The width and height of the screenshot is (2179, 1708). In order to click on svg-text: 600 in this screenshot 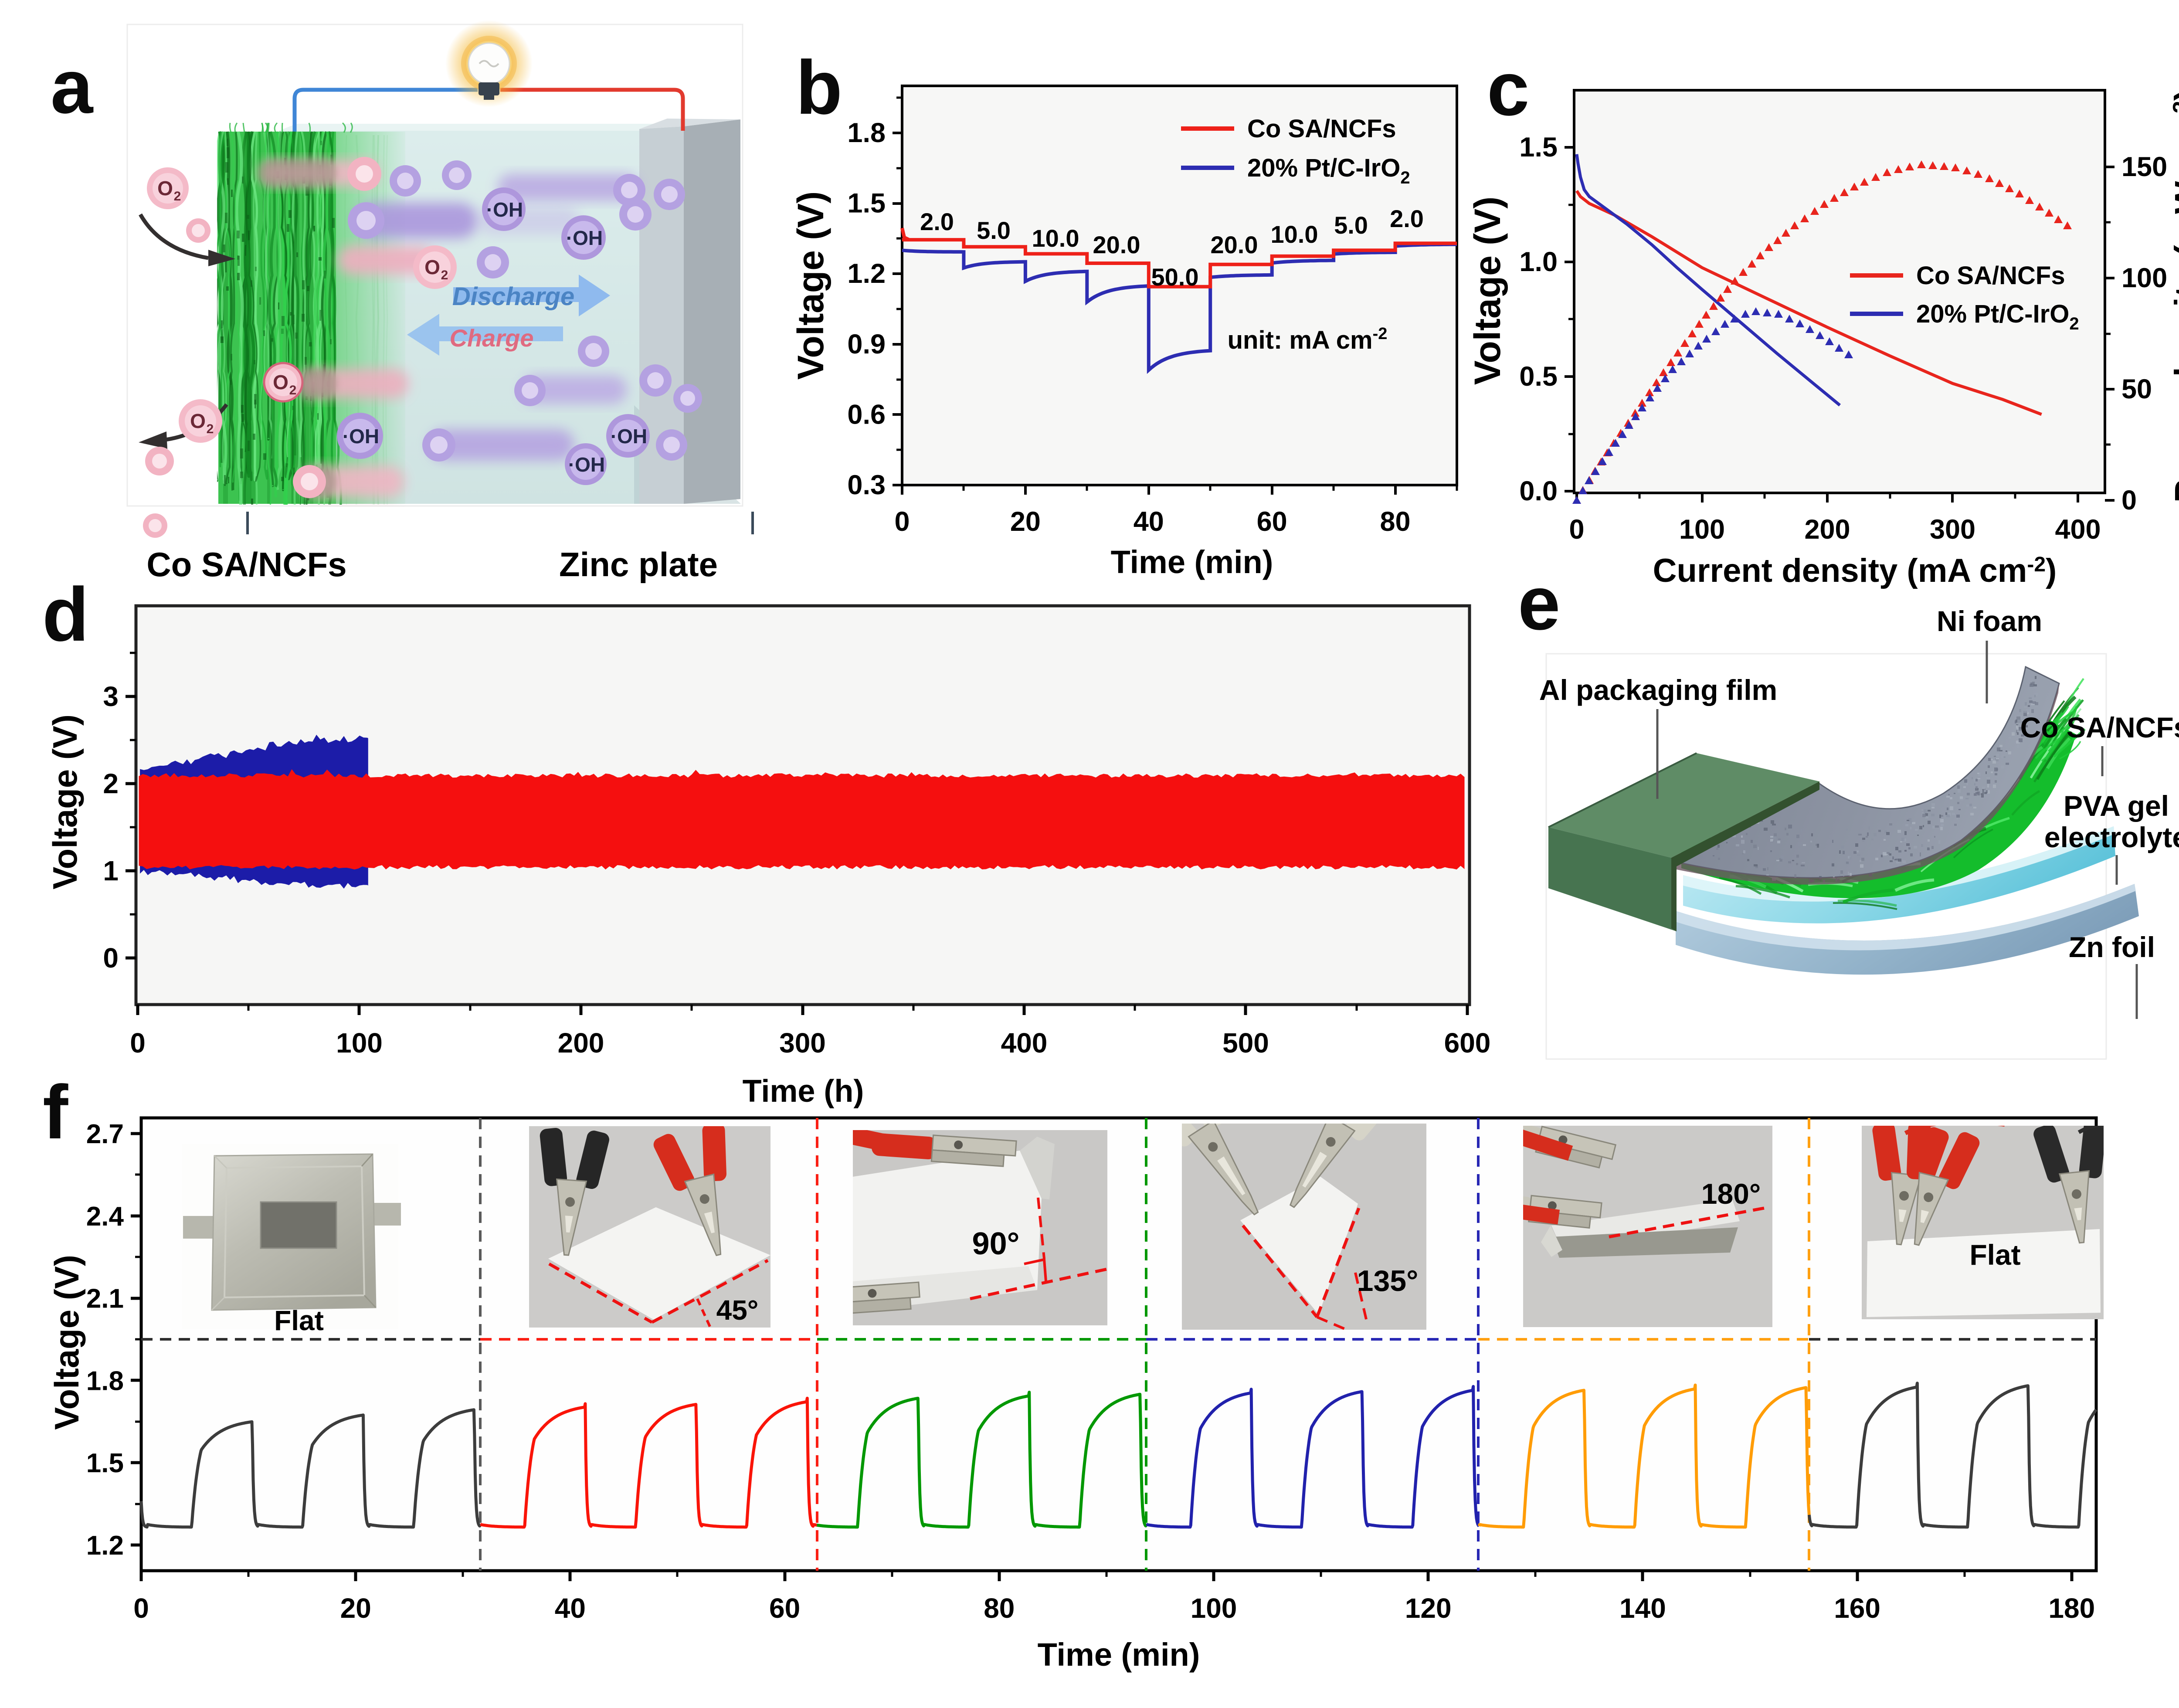, I will do `click(1467, 1043)`.